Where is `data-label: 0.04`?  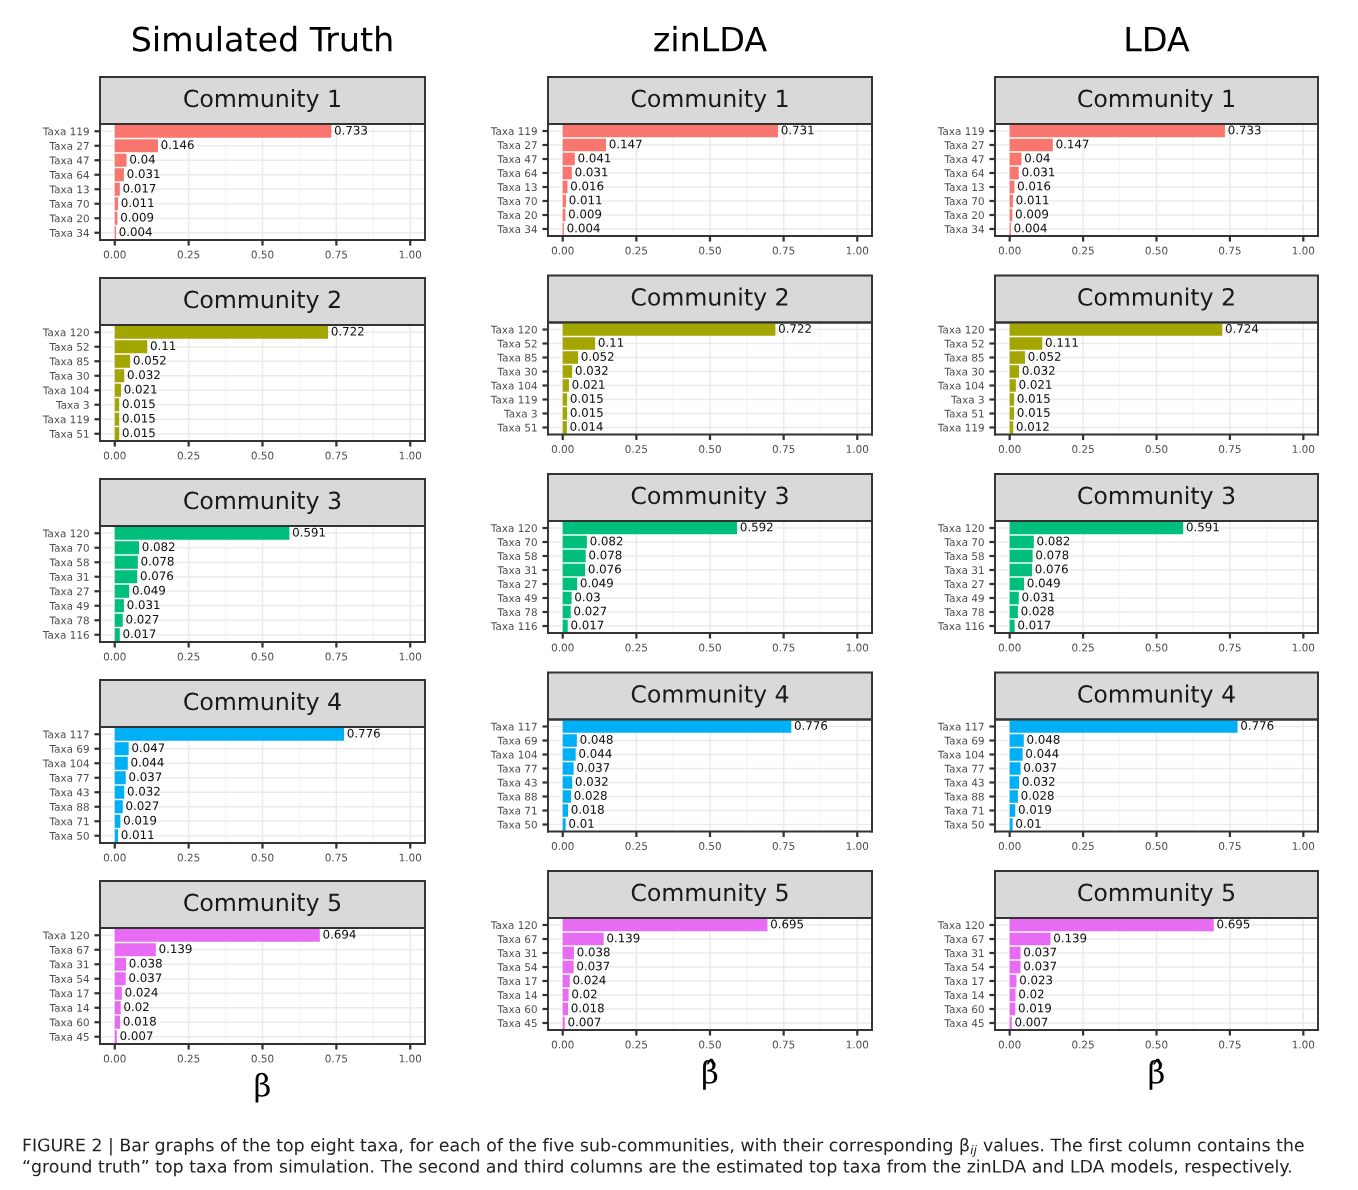
data-label: 0.04 is located at coordinates (142, 159).